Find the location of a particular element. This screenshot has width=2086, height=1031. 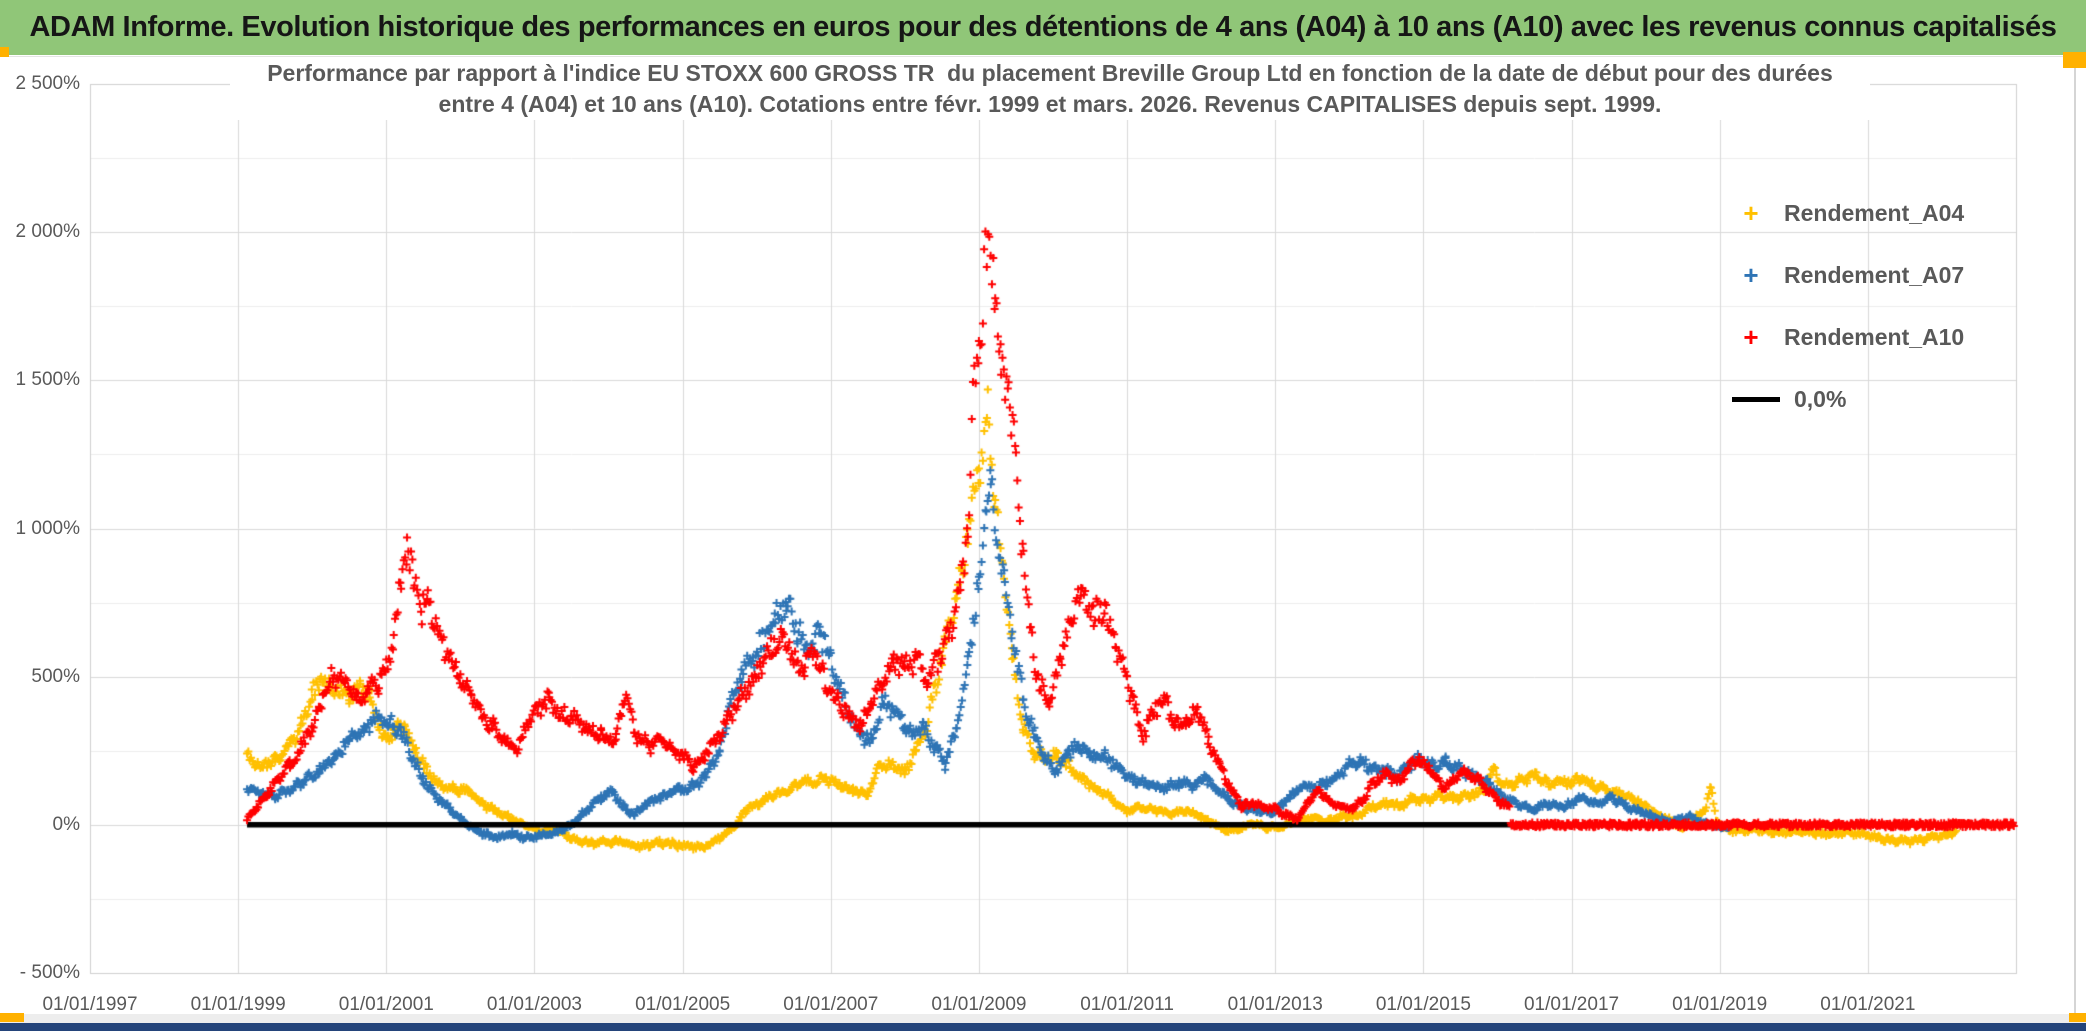

legend-item-rendement-a07: + Rendement_A07 is located at coordinates (1848, 275).